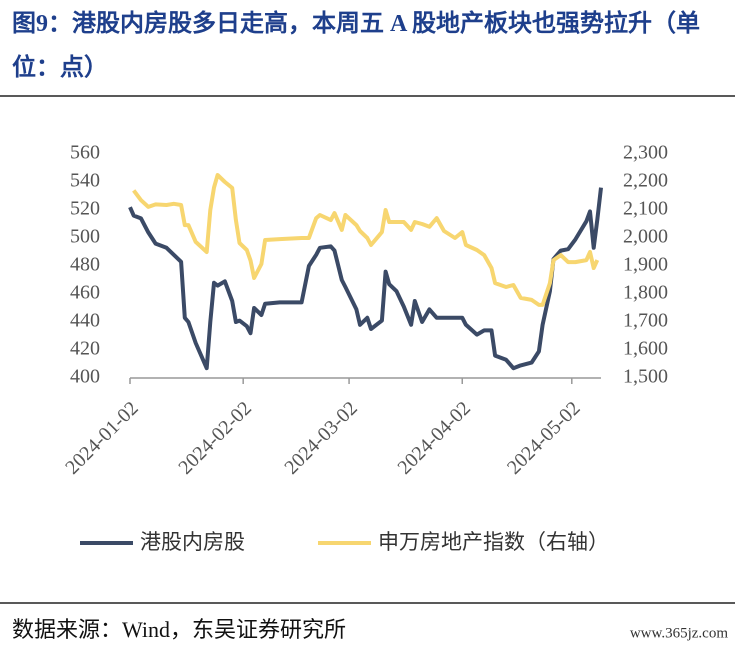  I want to click on watermark: www.365jz.com, so click(679, 633).